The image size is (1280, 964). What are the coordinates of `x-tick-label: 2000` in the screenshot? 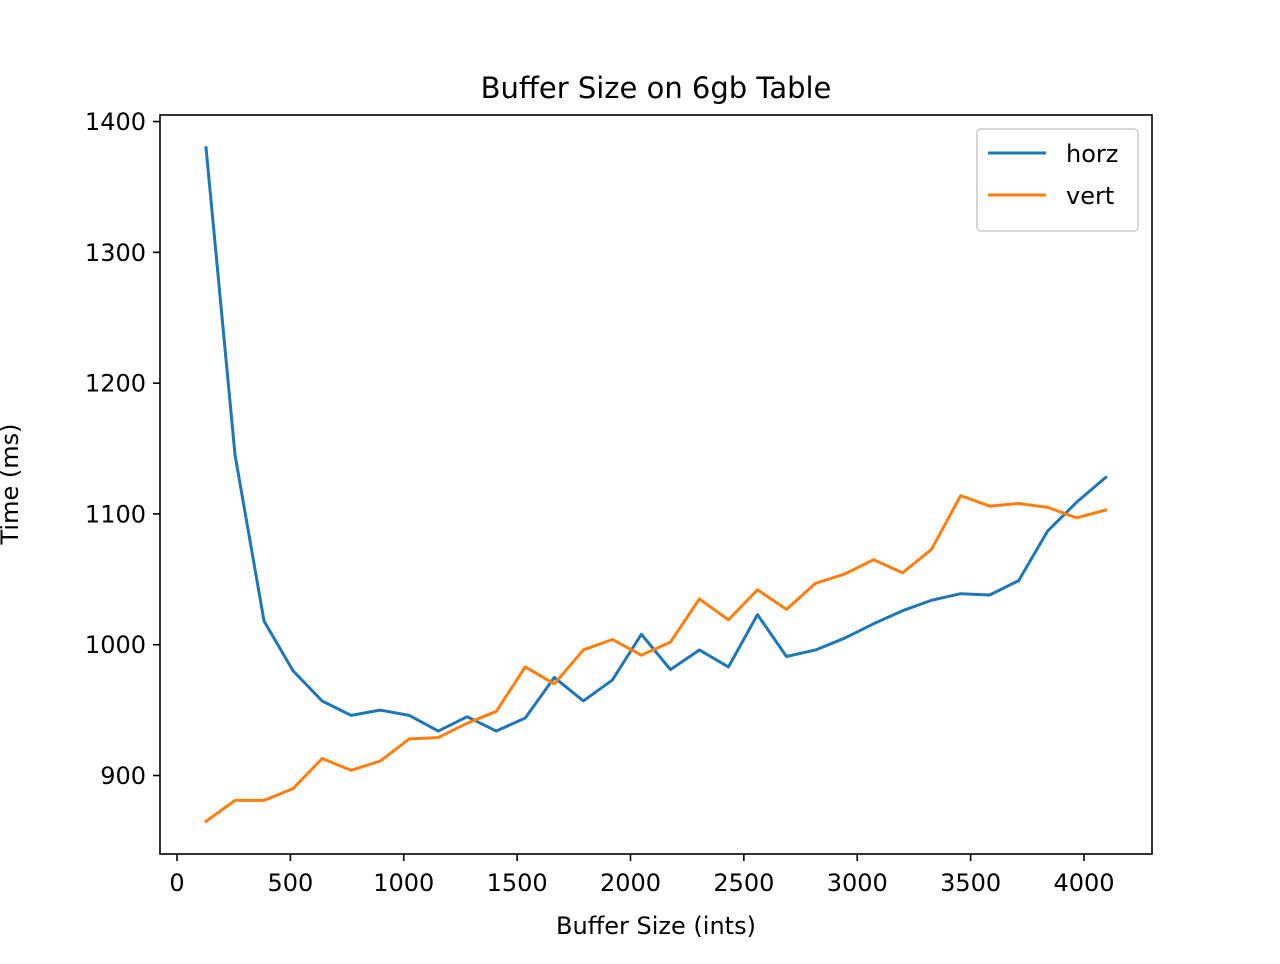 It's located at (630, 883).